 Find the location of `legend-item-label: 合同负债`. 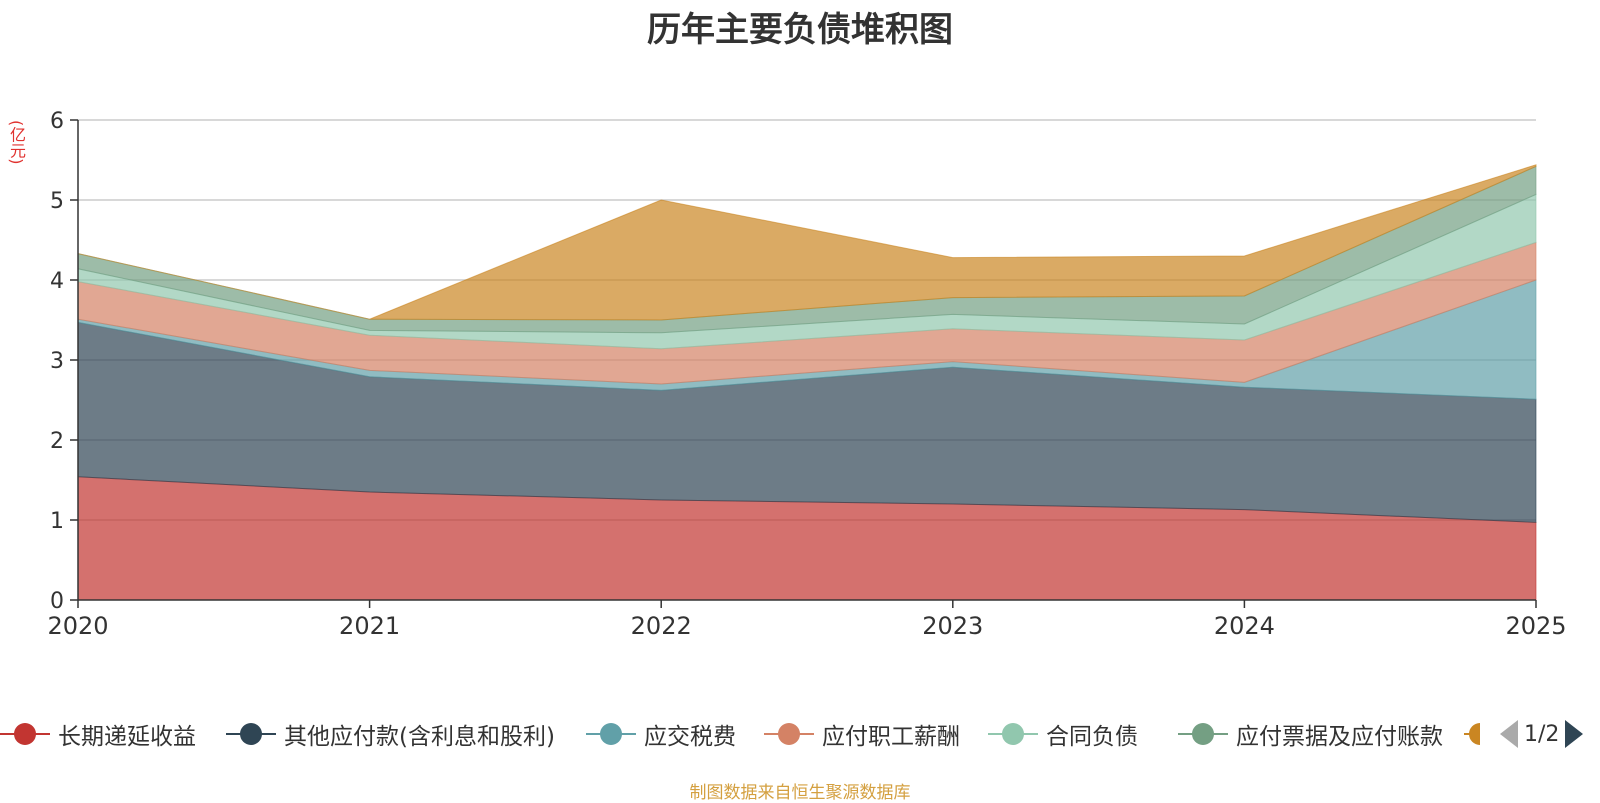

legend-item-label: 合同负债 is located at coordinates (1092, 737).